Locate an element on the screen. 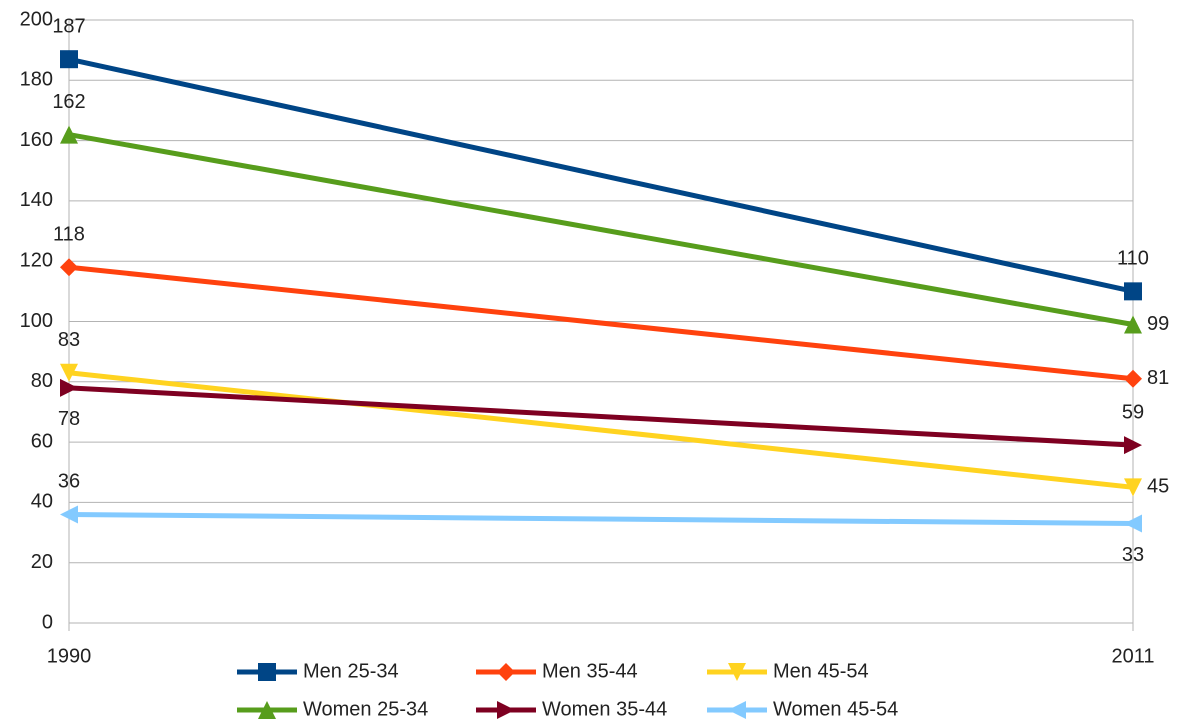 This screenshot has height=724, width=1182. data-label: 81 is located at coordinates (1158, 378).